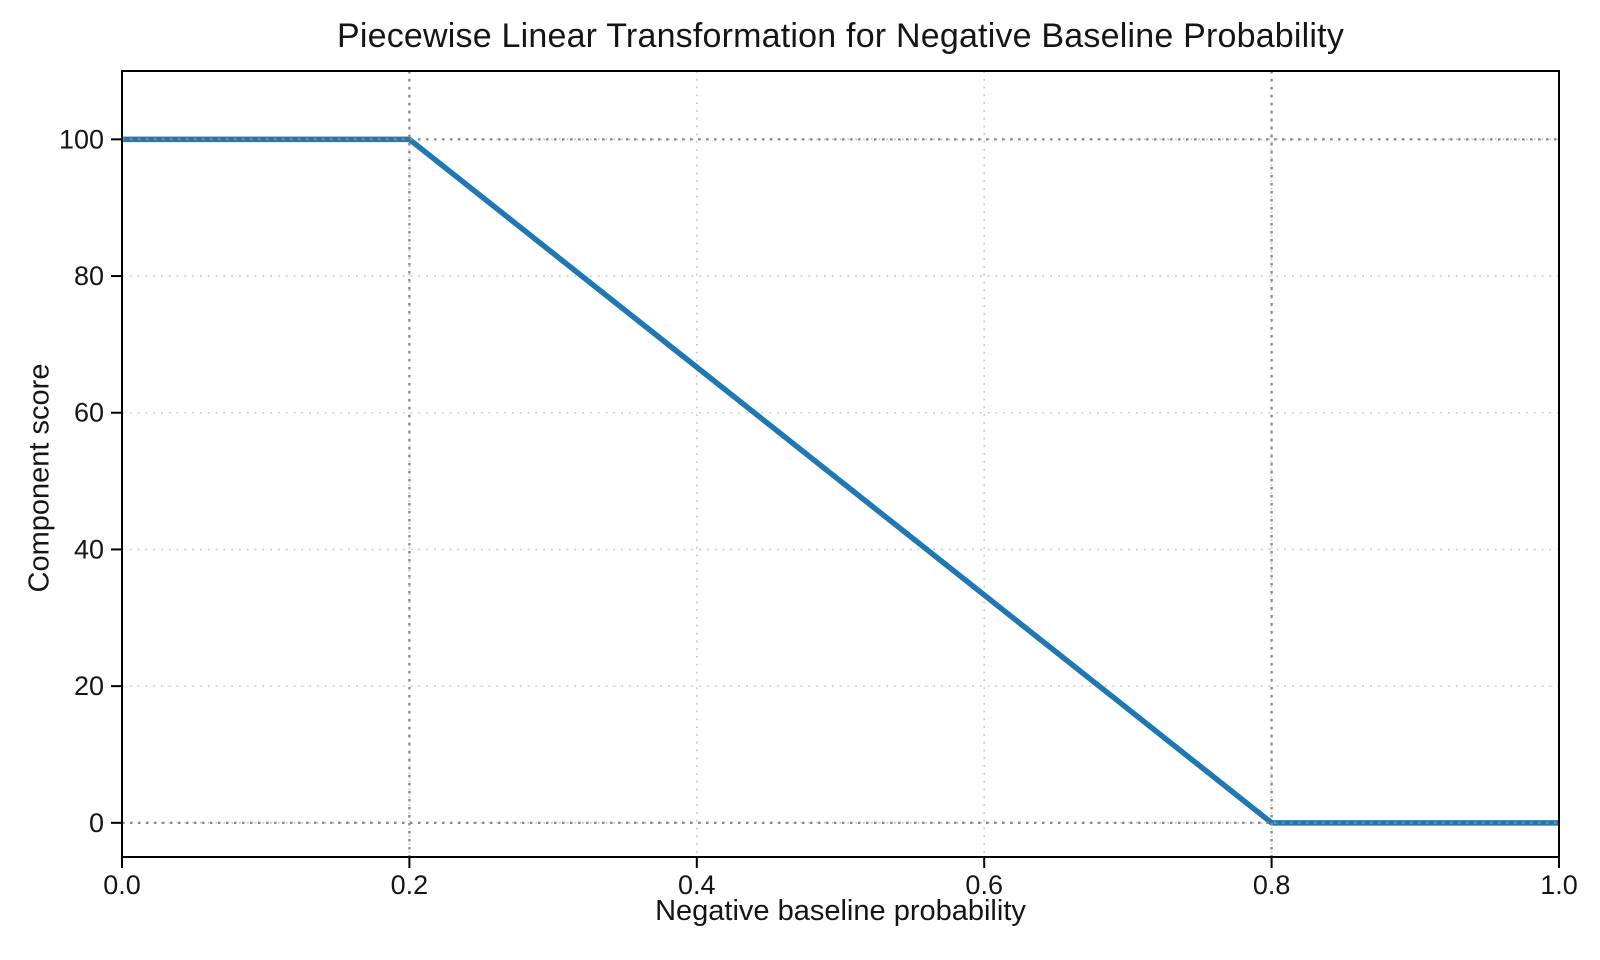 The height and width of the screenshot is (960, 1600). I want to click on y-tick-label: 40, so click(89, 549).